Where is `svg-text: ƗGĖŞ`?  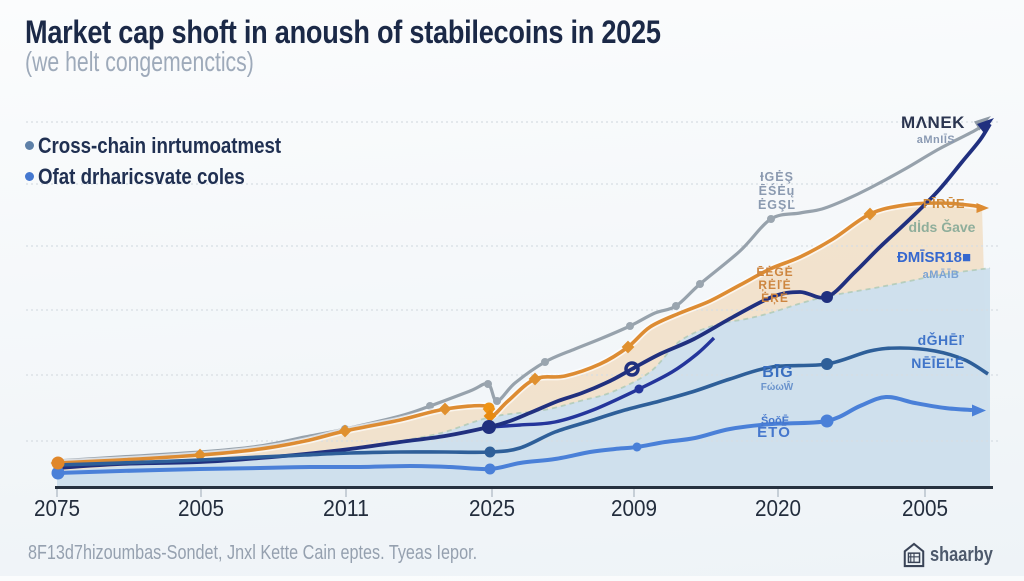
svg-text: ƗGĖŞ is located at coordinates (777, 176).